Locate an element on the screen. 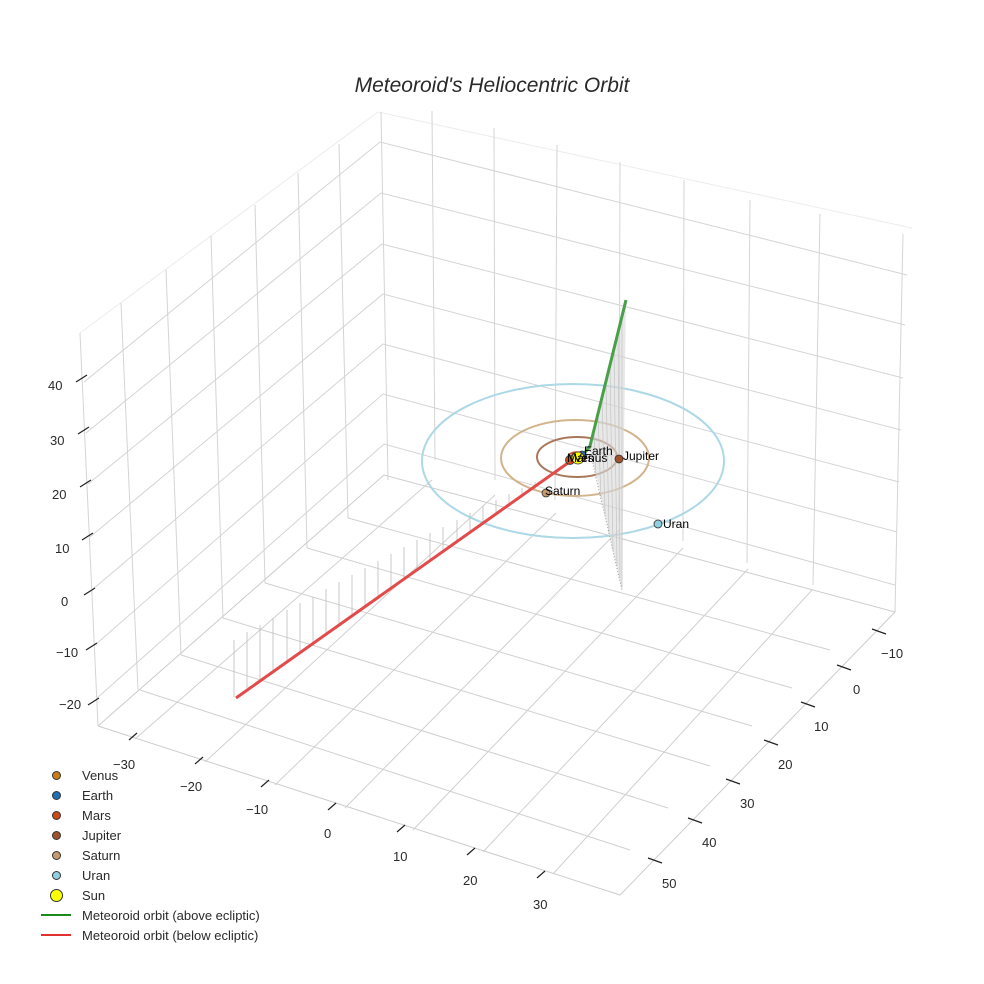 The width and height of the screenshot is (984, 984). meteoroid-orbit-below is located at coordinates (405, 578).